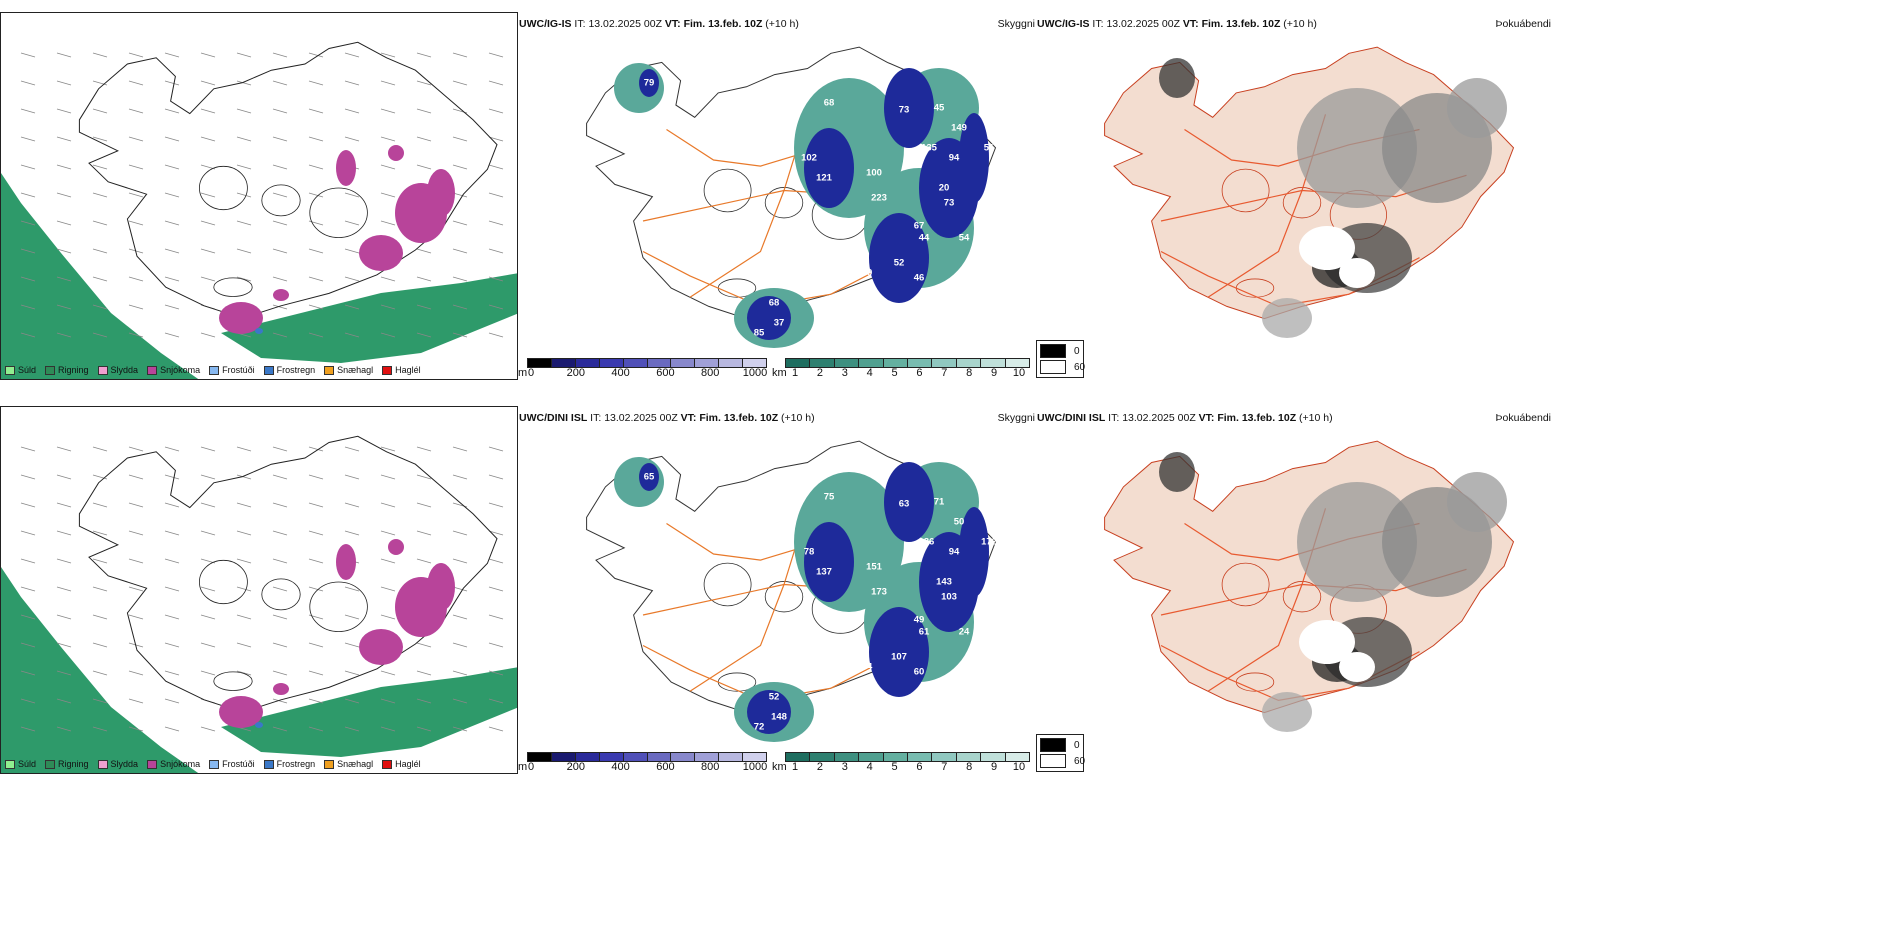 This screenshot has height=950, width=1900. I want to click on legend-swatch, so click(152, 764).